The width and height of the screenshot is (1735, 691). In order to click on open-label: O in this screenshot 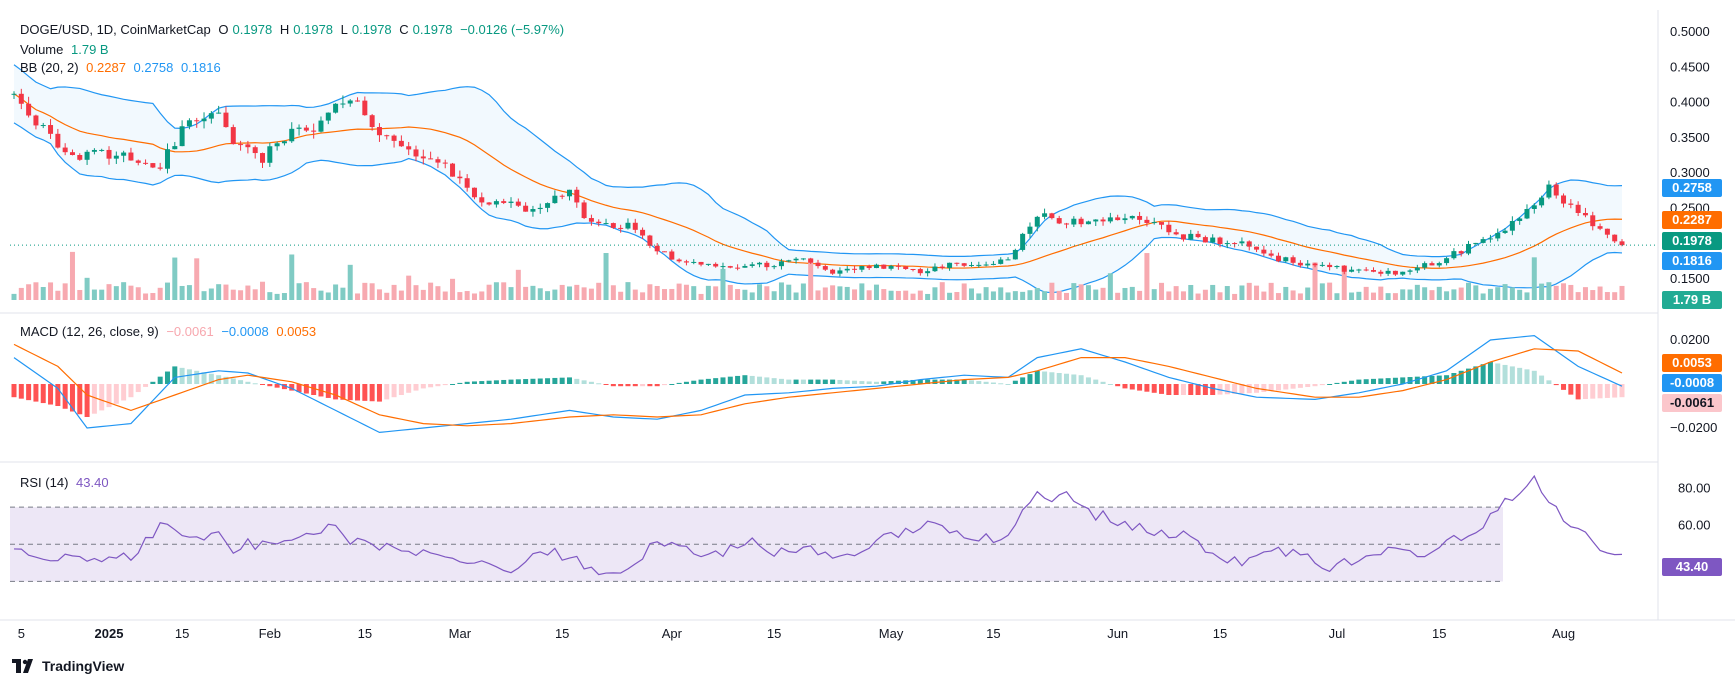, I will do `click(223, 29)`.